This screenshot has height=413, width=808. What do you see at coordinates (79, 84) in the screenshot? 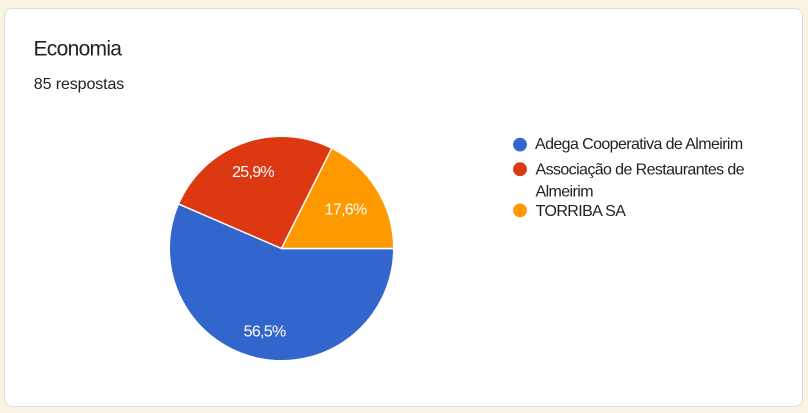
I see `svg-text: 85 respostas` at bounding box center [79, 84].